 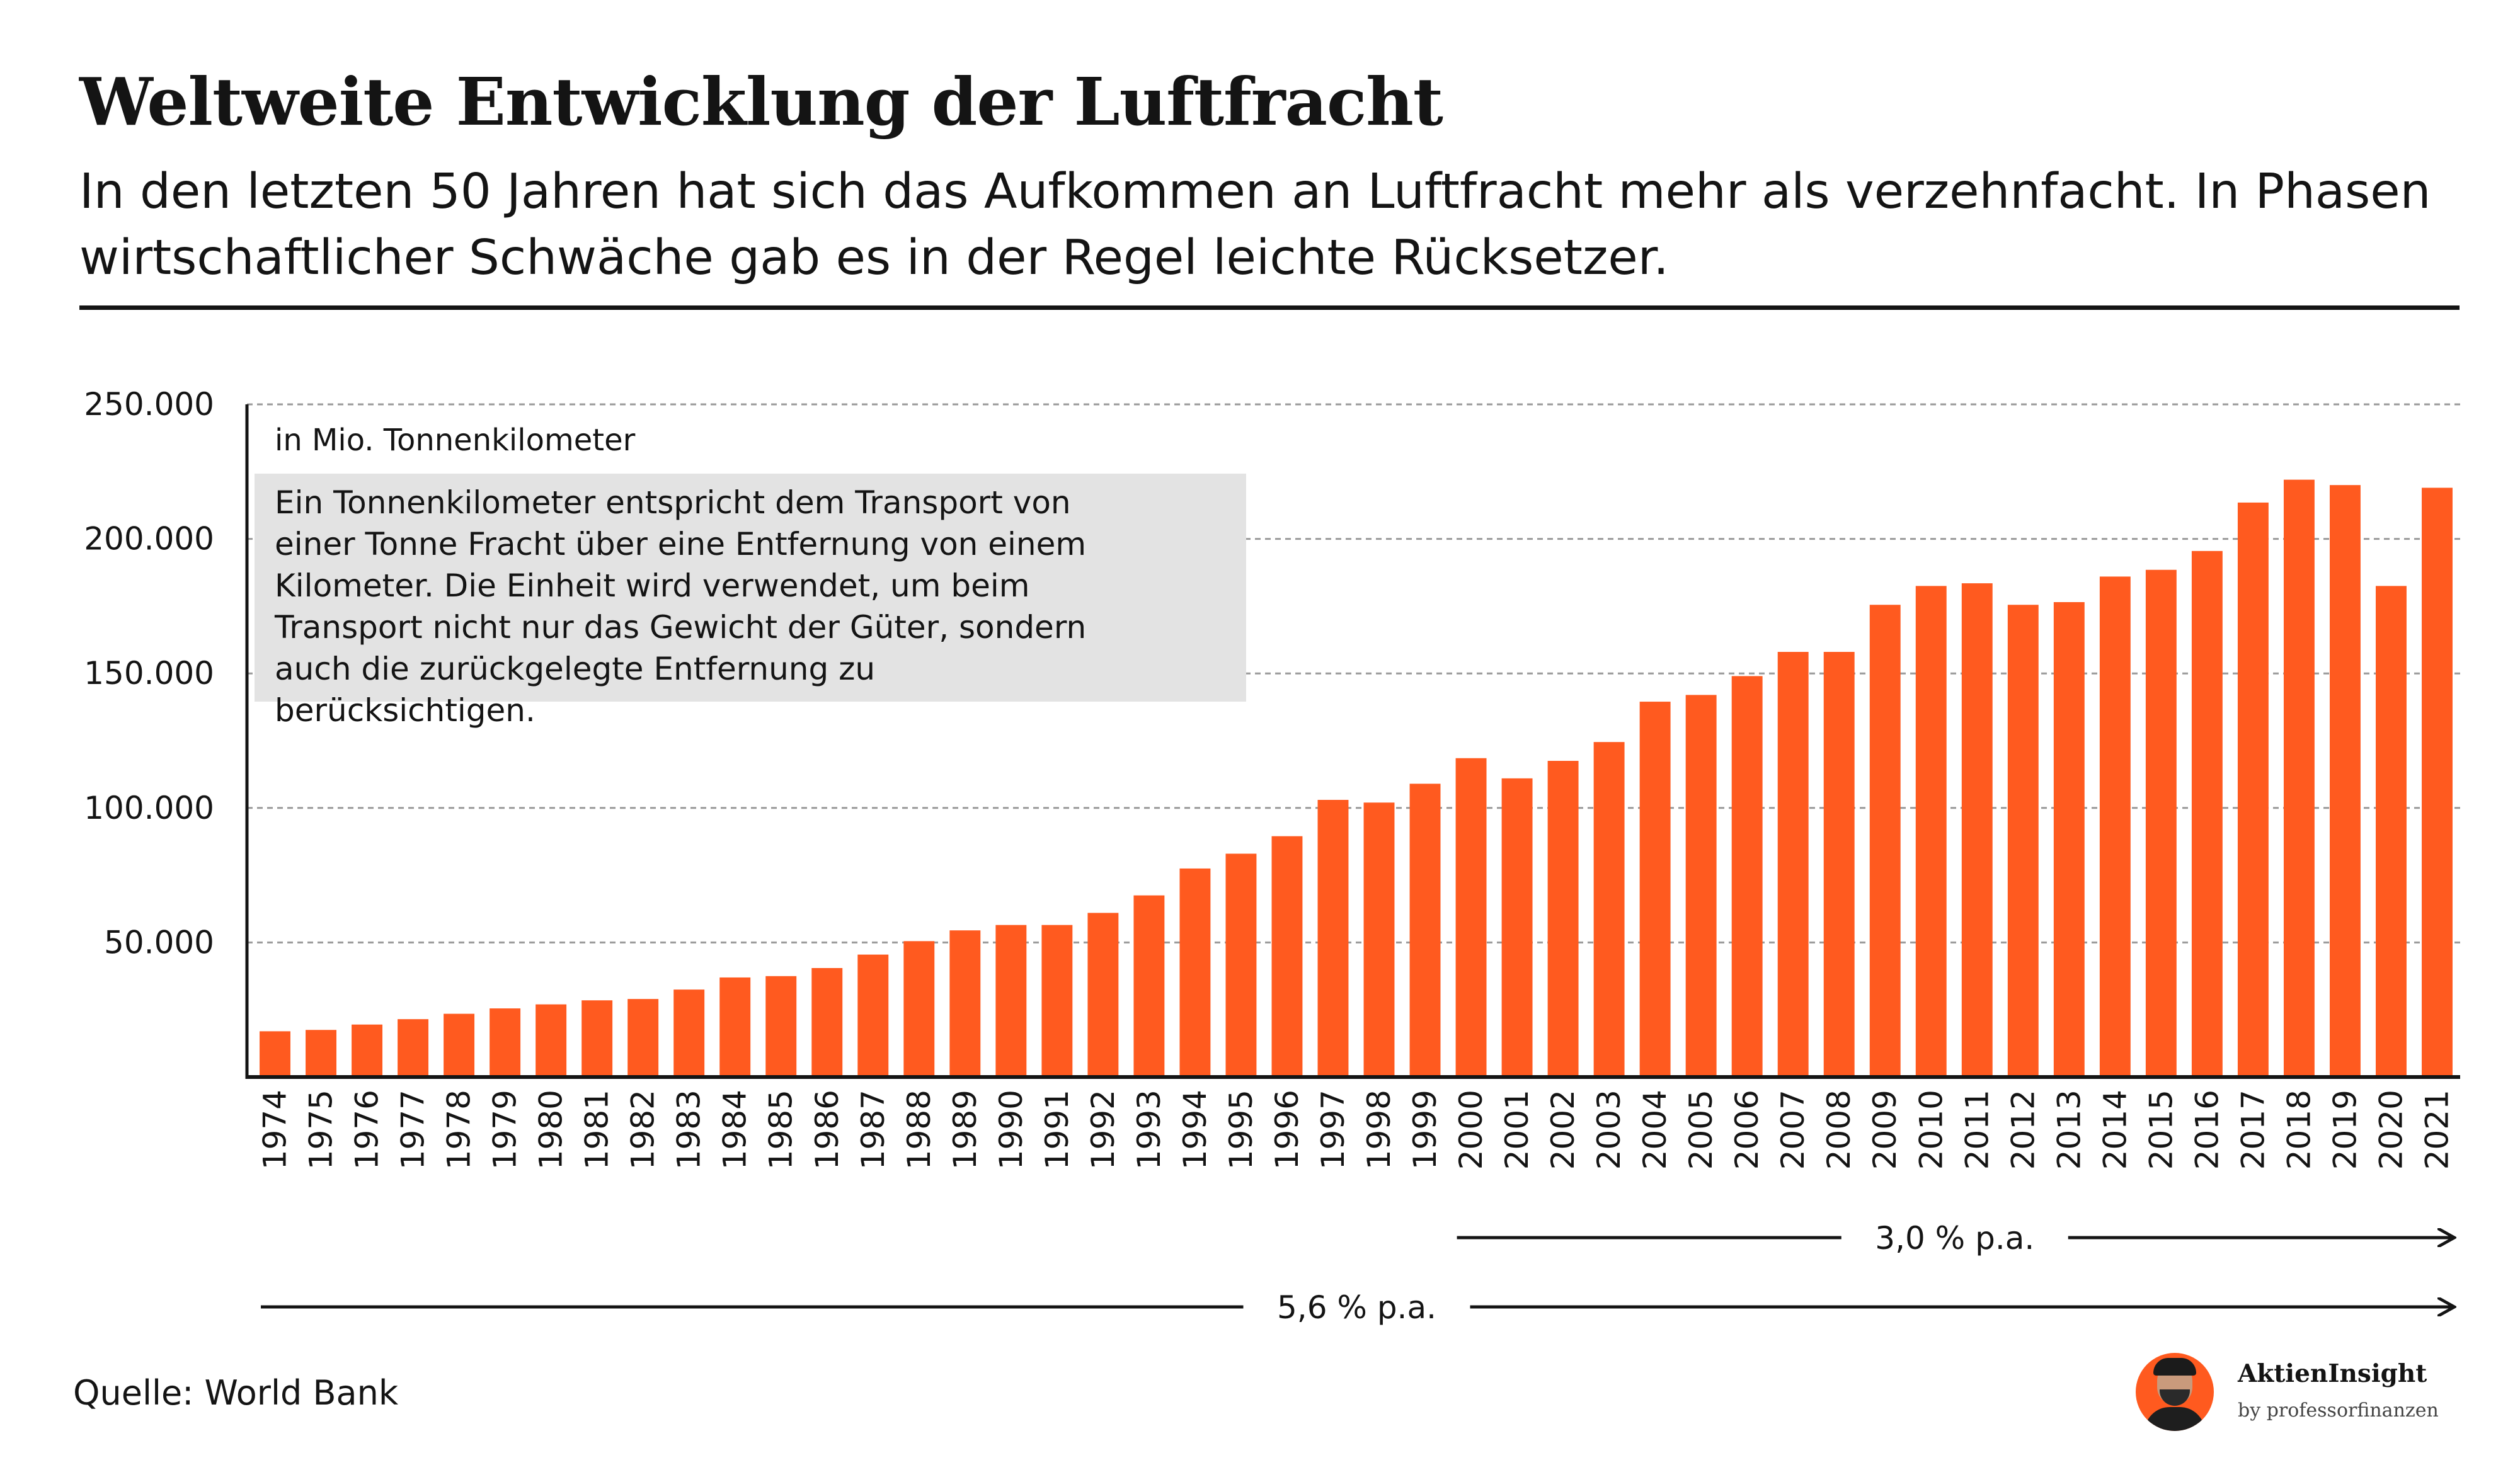 I want to click on y-axis-ticks: 50.000 100.000 150.000 200.000 250.000, so click(x=149, y=673).